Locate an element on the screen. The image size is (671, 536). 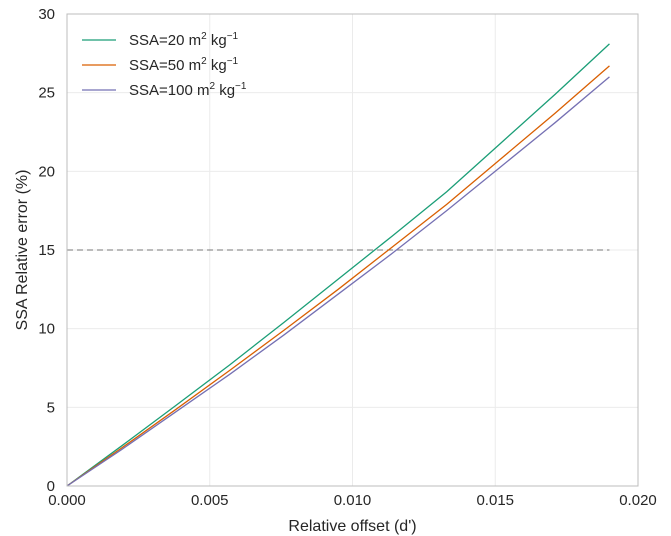
legend-label-prefix: SSA=50 m is located at coordinates (165, 65).